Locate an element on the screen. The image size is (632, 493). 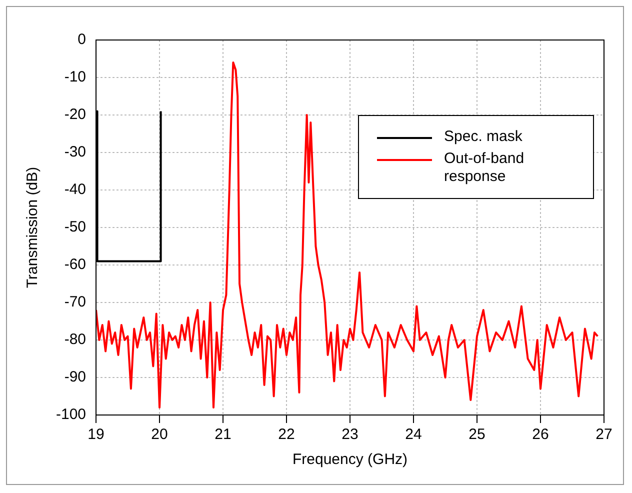
y-tick-label: -60 is located at coordinates (75, 265).